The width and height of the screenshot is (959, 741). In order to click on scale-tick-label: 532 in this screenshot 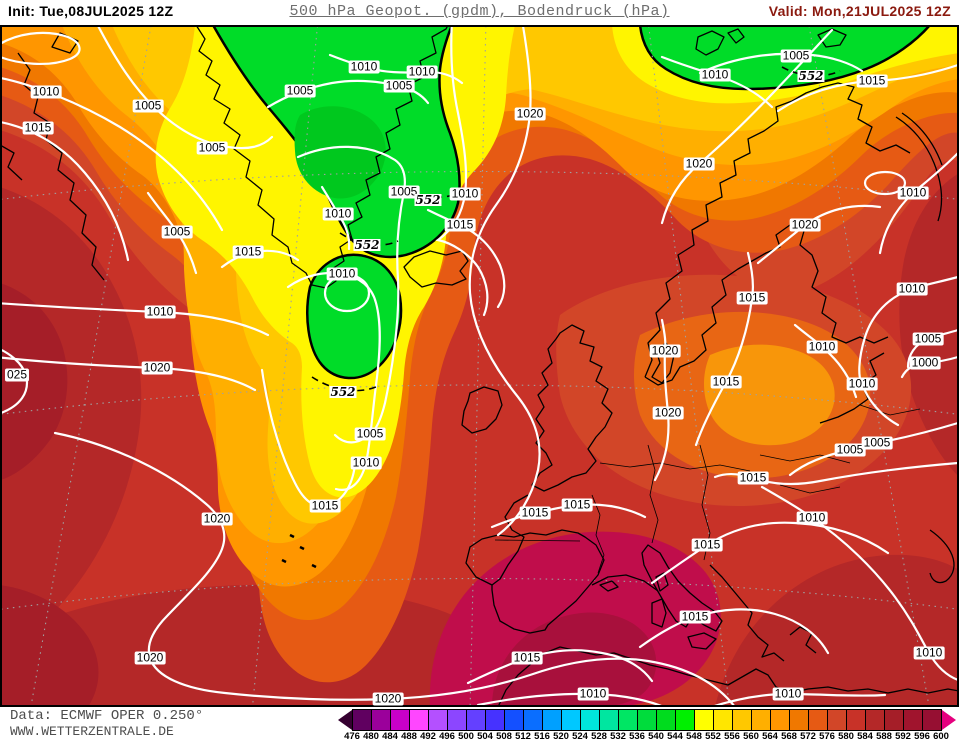, I will do `click(618, 736)`.